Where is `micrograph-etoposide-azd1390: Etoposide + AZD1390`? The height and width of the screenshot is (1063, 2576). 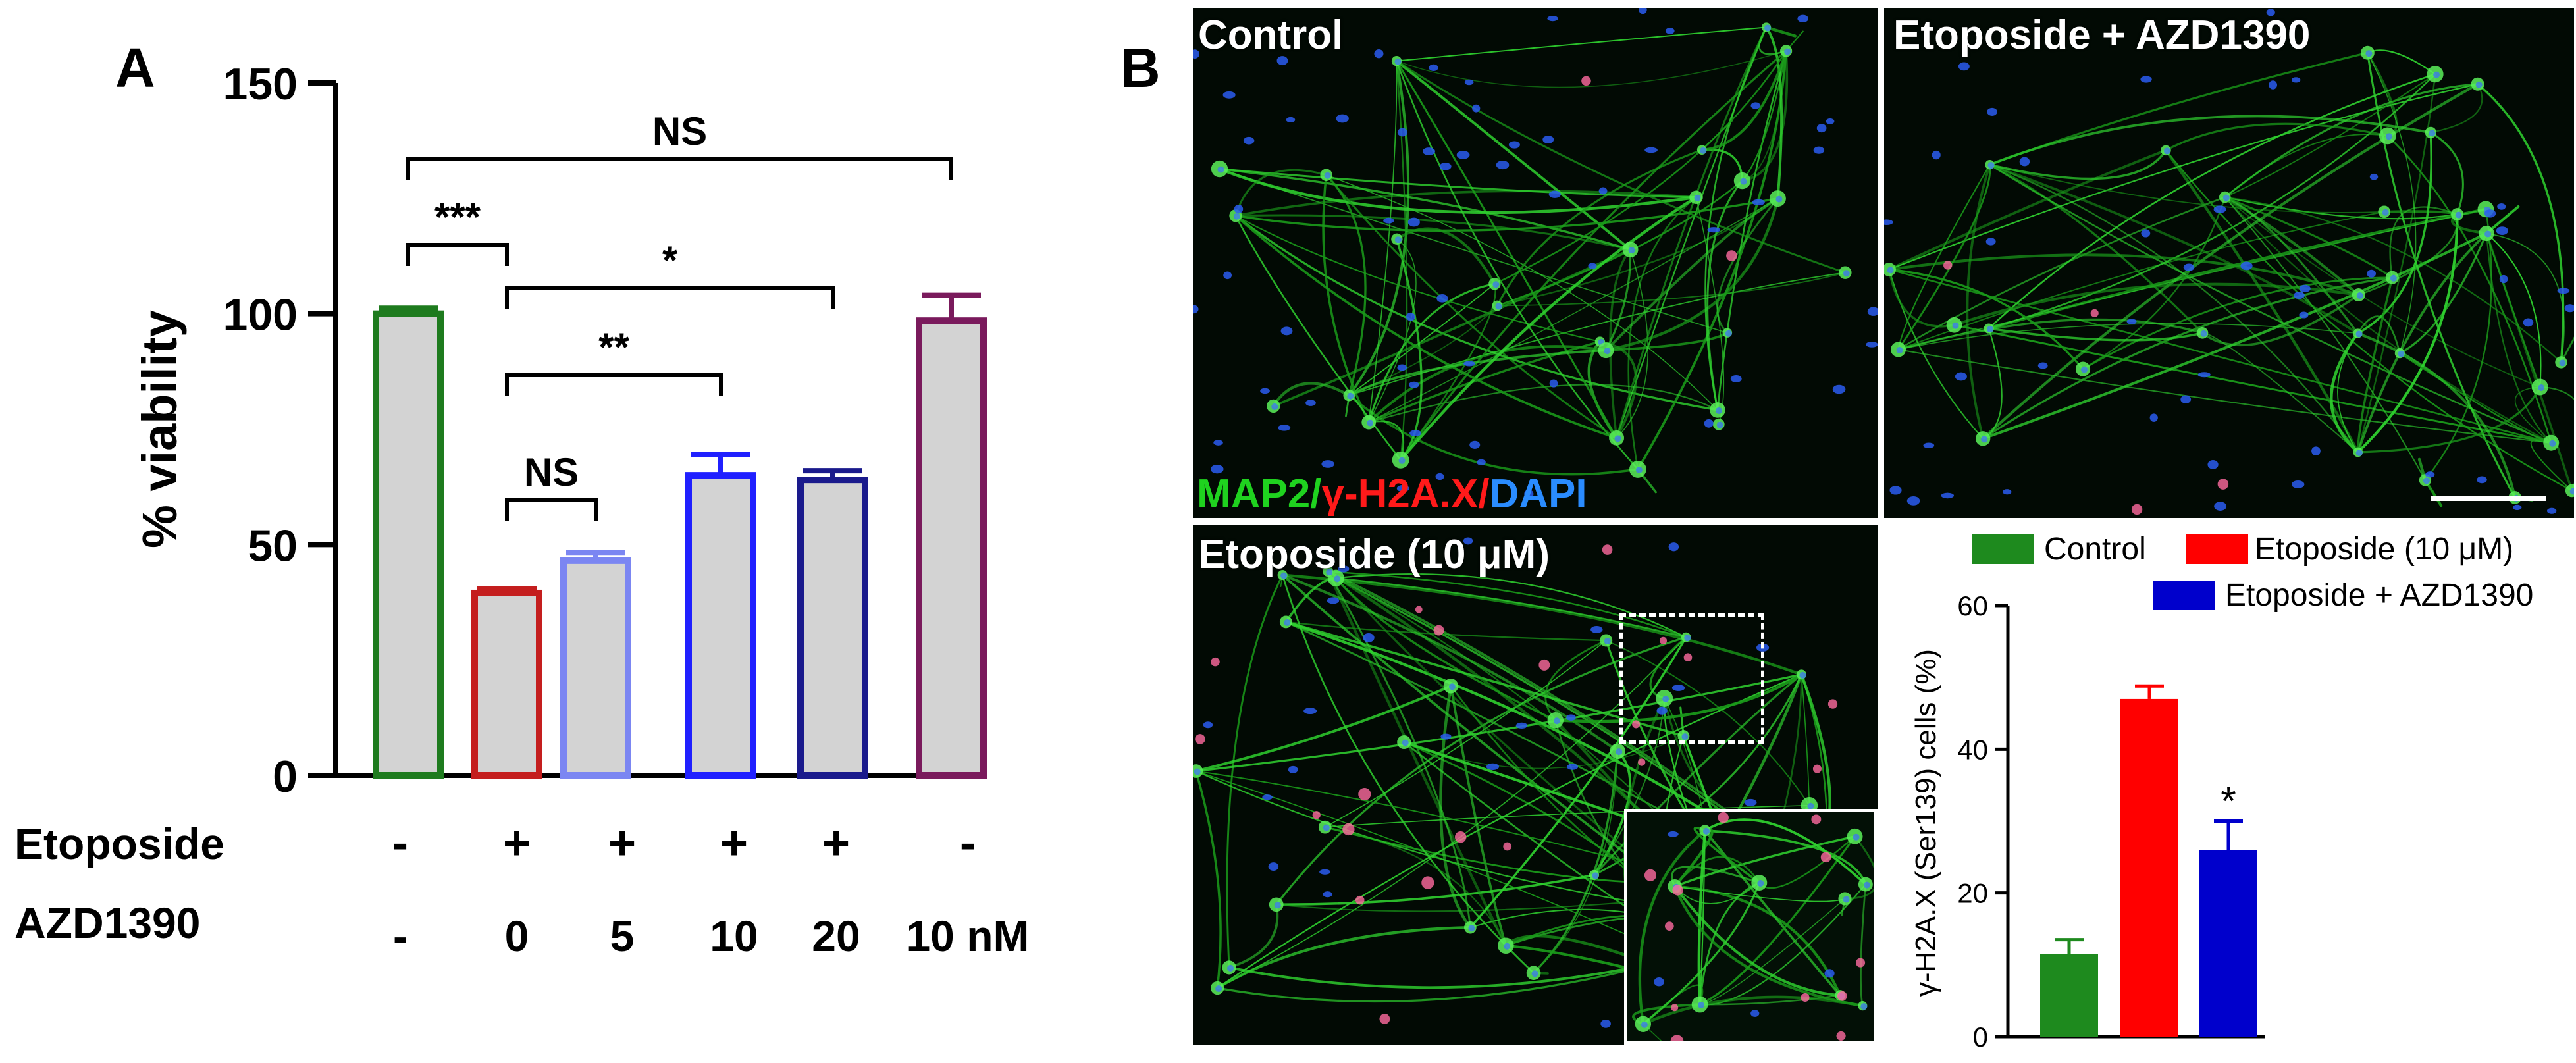
micrograph-etoposide-azd1390: Etoposide + AZD1390 is located at coordinates (2229, 263).